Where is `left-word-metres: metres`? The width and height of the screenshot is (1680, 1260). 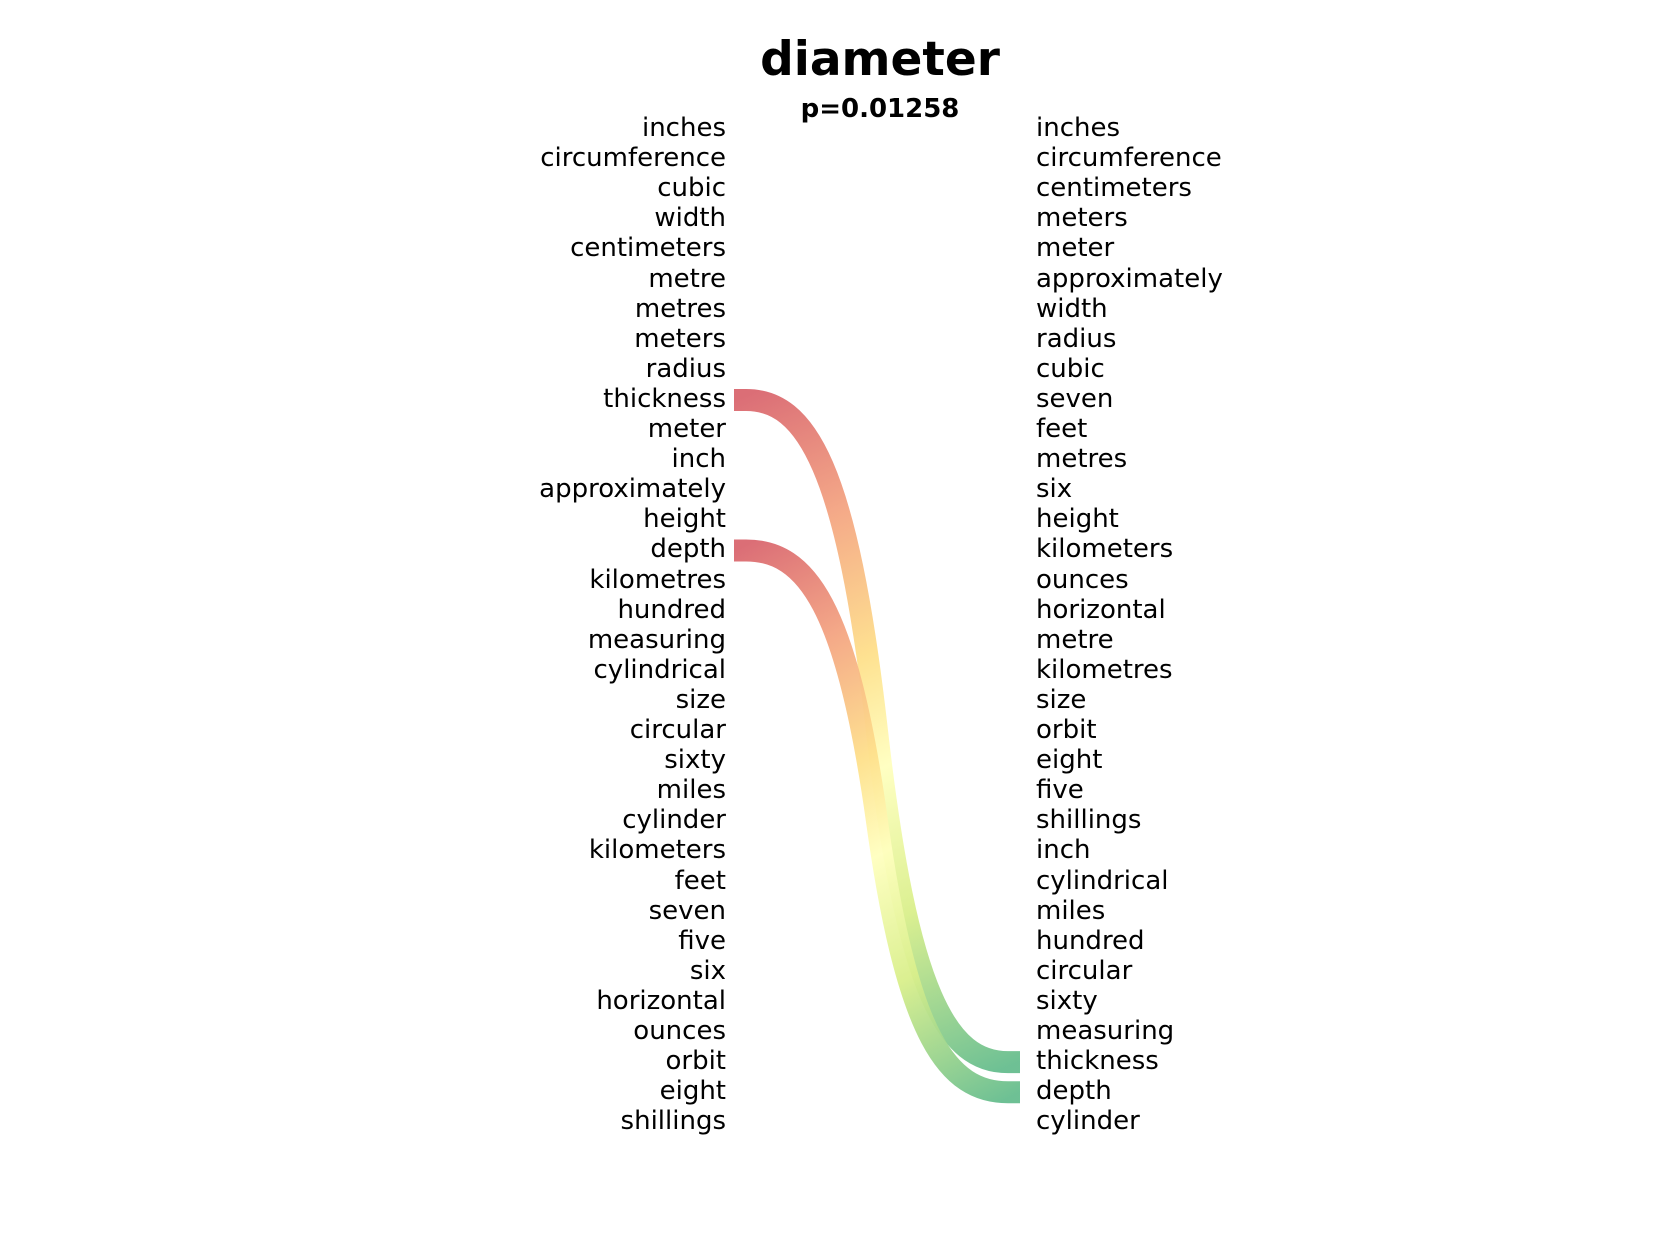 left-word-metres: metres is located at coordinates (680, 308).